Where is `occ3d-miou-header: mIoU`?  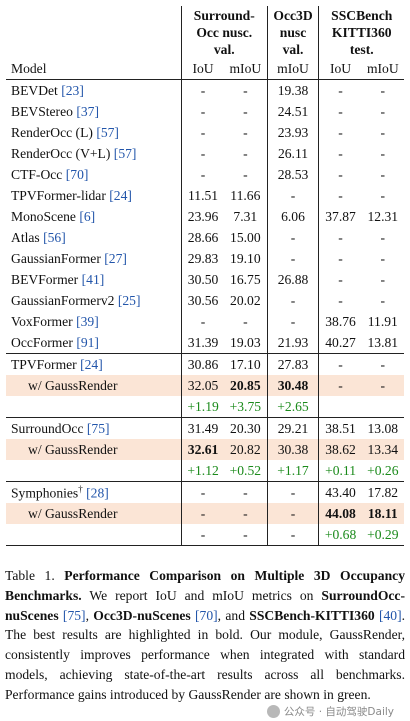 occ3d-miou-header: mIoU is located at coordinates (292, 69).